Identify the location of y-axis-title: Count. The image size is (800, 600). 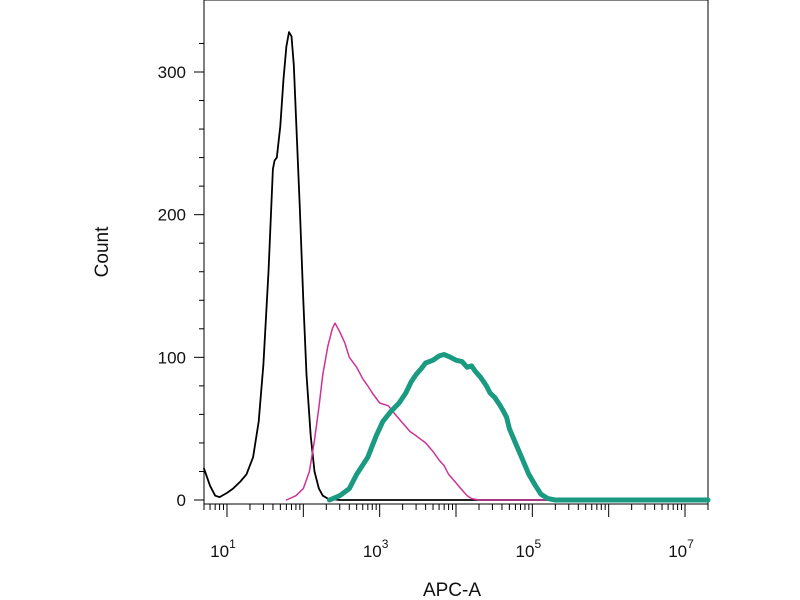
(102, 251).